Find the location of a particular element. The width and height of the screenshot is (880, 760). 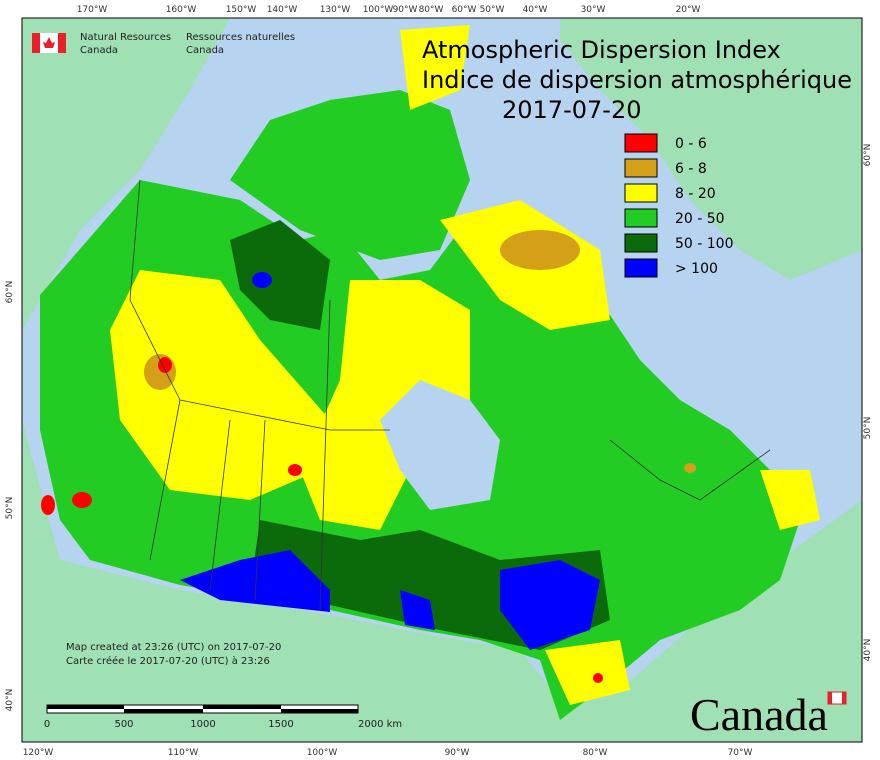

lon-label: 20°W is located at coordinates (688, 10).